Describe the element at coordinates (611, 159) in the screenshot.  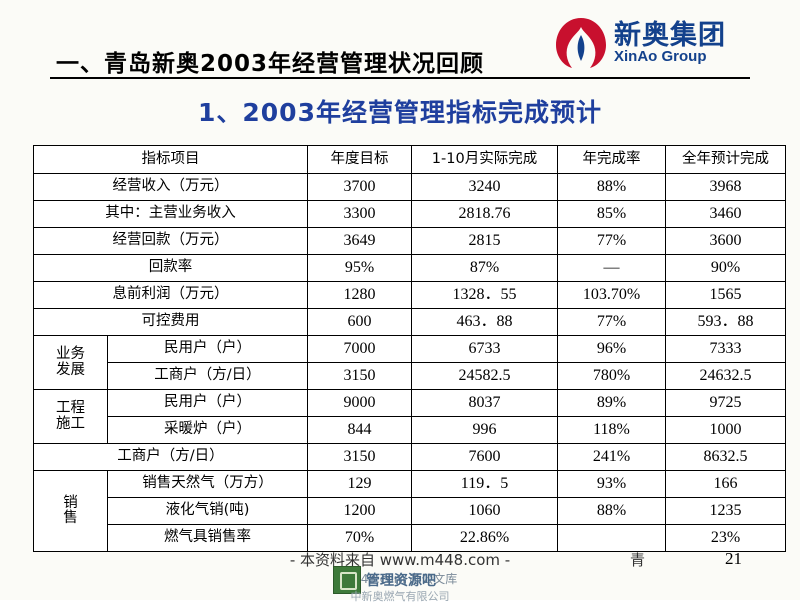
I see `col-header-rate: 年完成率` at that location.